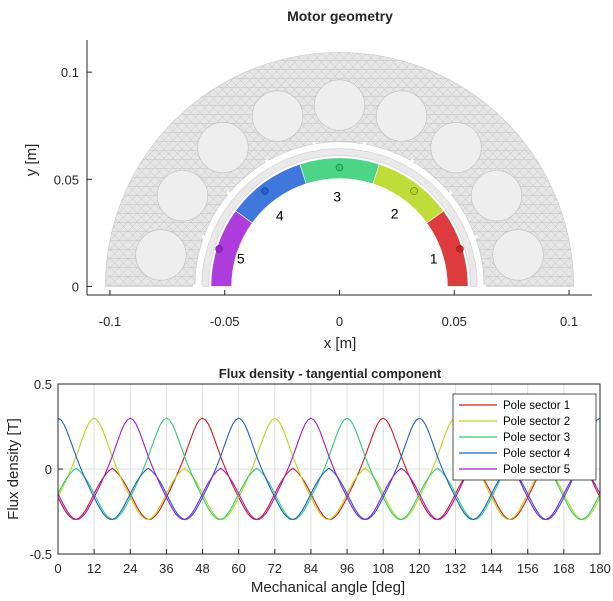  I want to click on bottom-x-tick-label: 108, so click(383, 568).